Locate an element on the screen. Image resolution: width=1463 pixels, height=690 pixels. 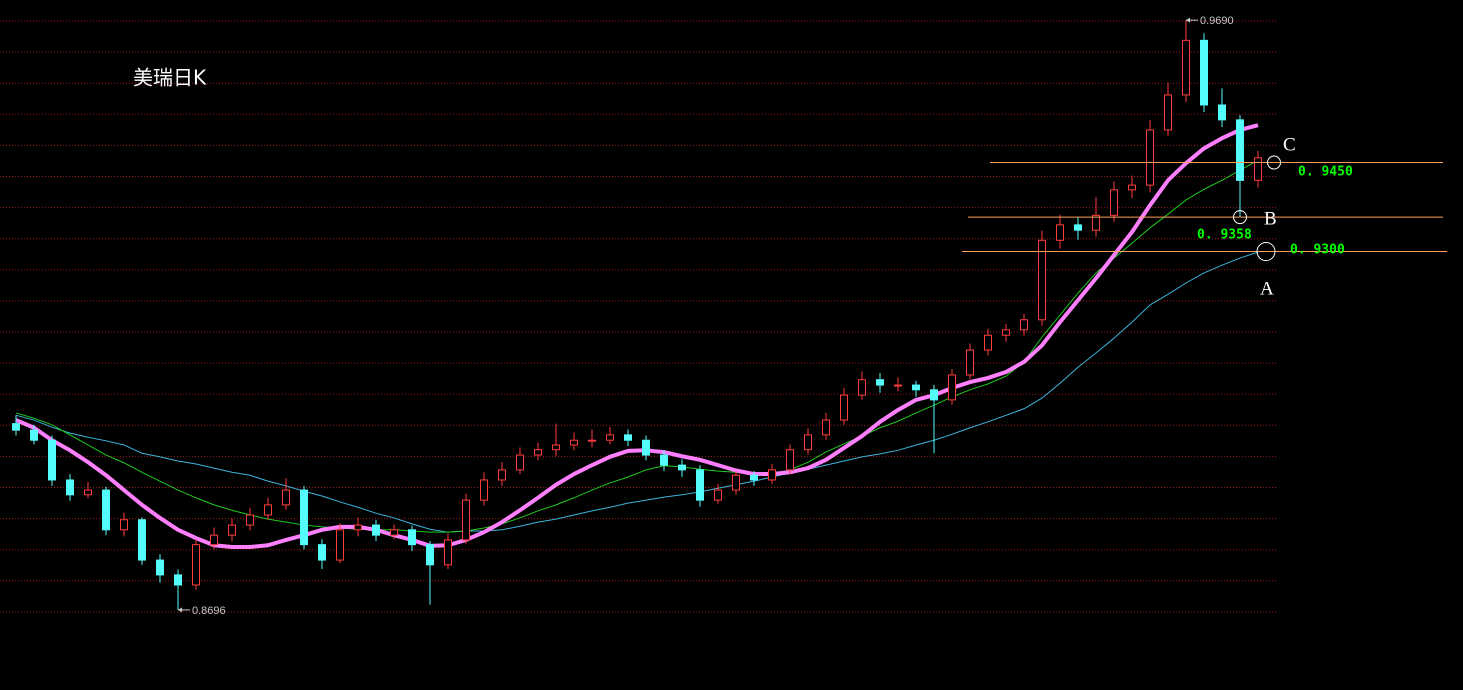
level-name: B is located at coordinates (1270, 218).